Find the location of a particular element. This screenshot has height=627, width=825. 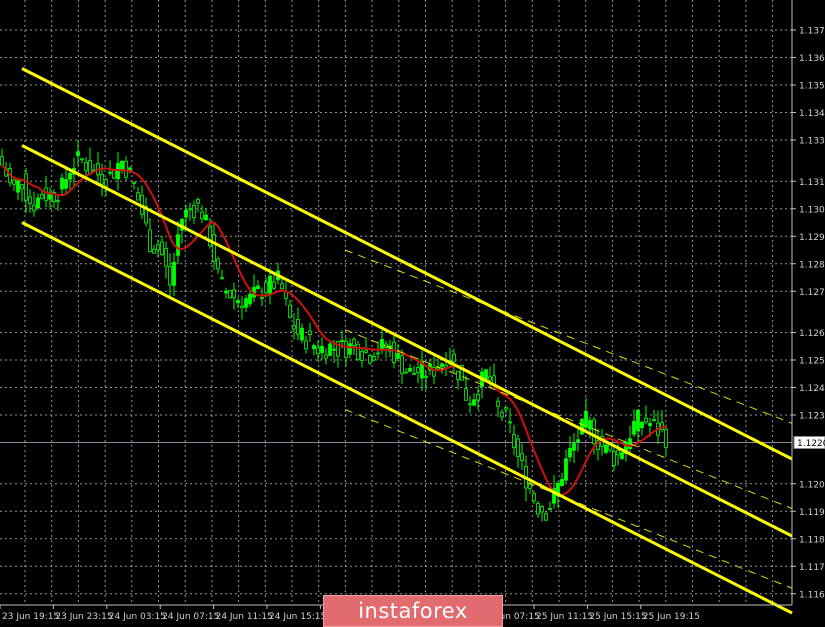

x-tick-label: 25 Jun 11:15 is located at coordinates (564, 617).